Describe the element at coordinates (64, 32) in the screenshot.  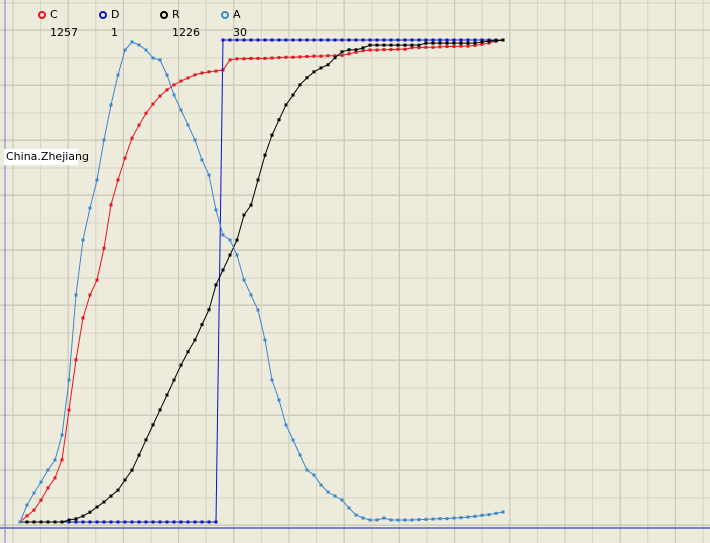
I see `legend-value: 1257` at that location.